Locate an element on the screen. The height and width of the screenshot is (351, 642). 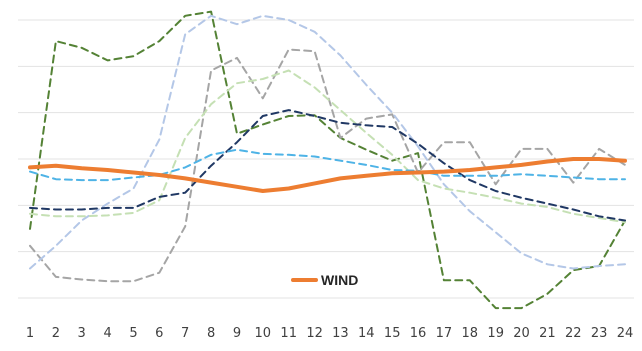
x-tick-label: 9 is located at coordinates (237, 333).